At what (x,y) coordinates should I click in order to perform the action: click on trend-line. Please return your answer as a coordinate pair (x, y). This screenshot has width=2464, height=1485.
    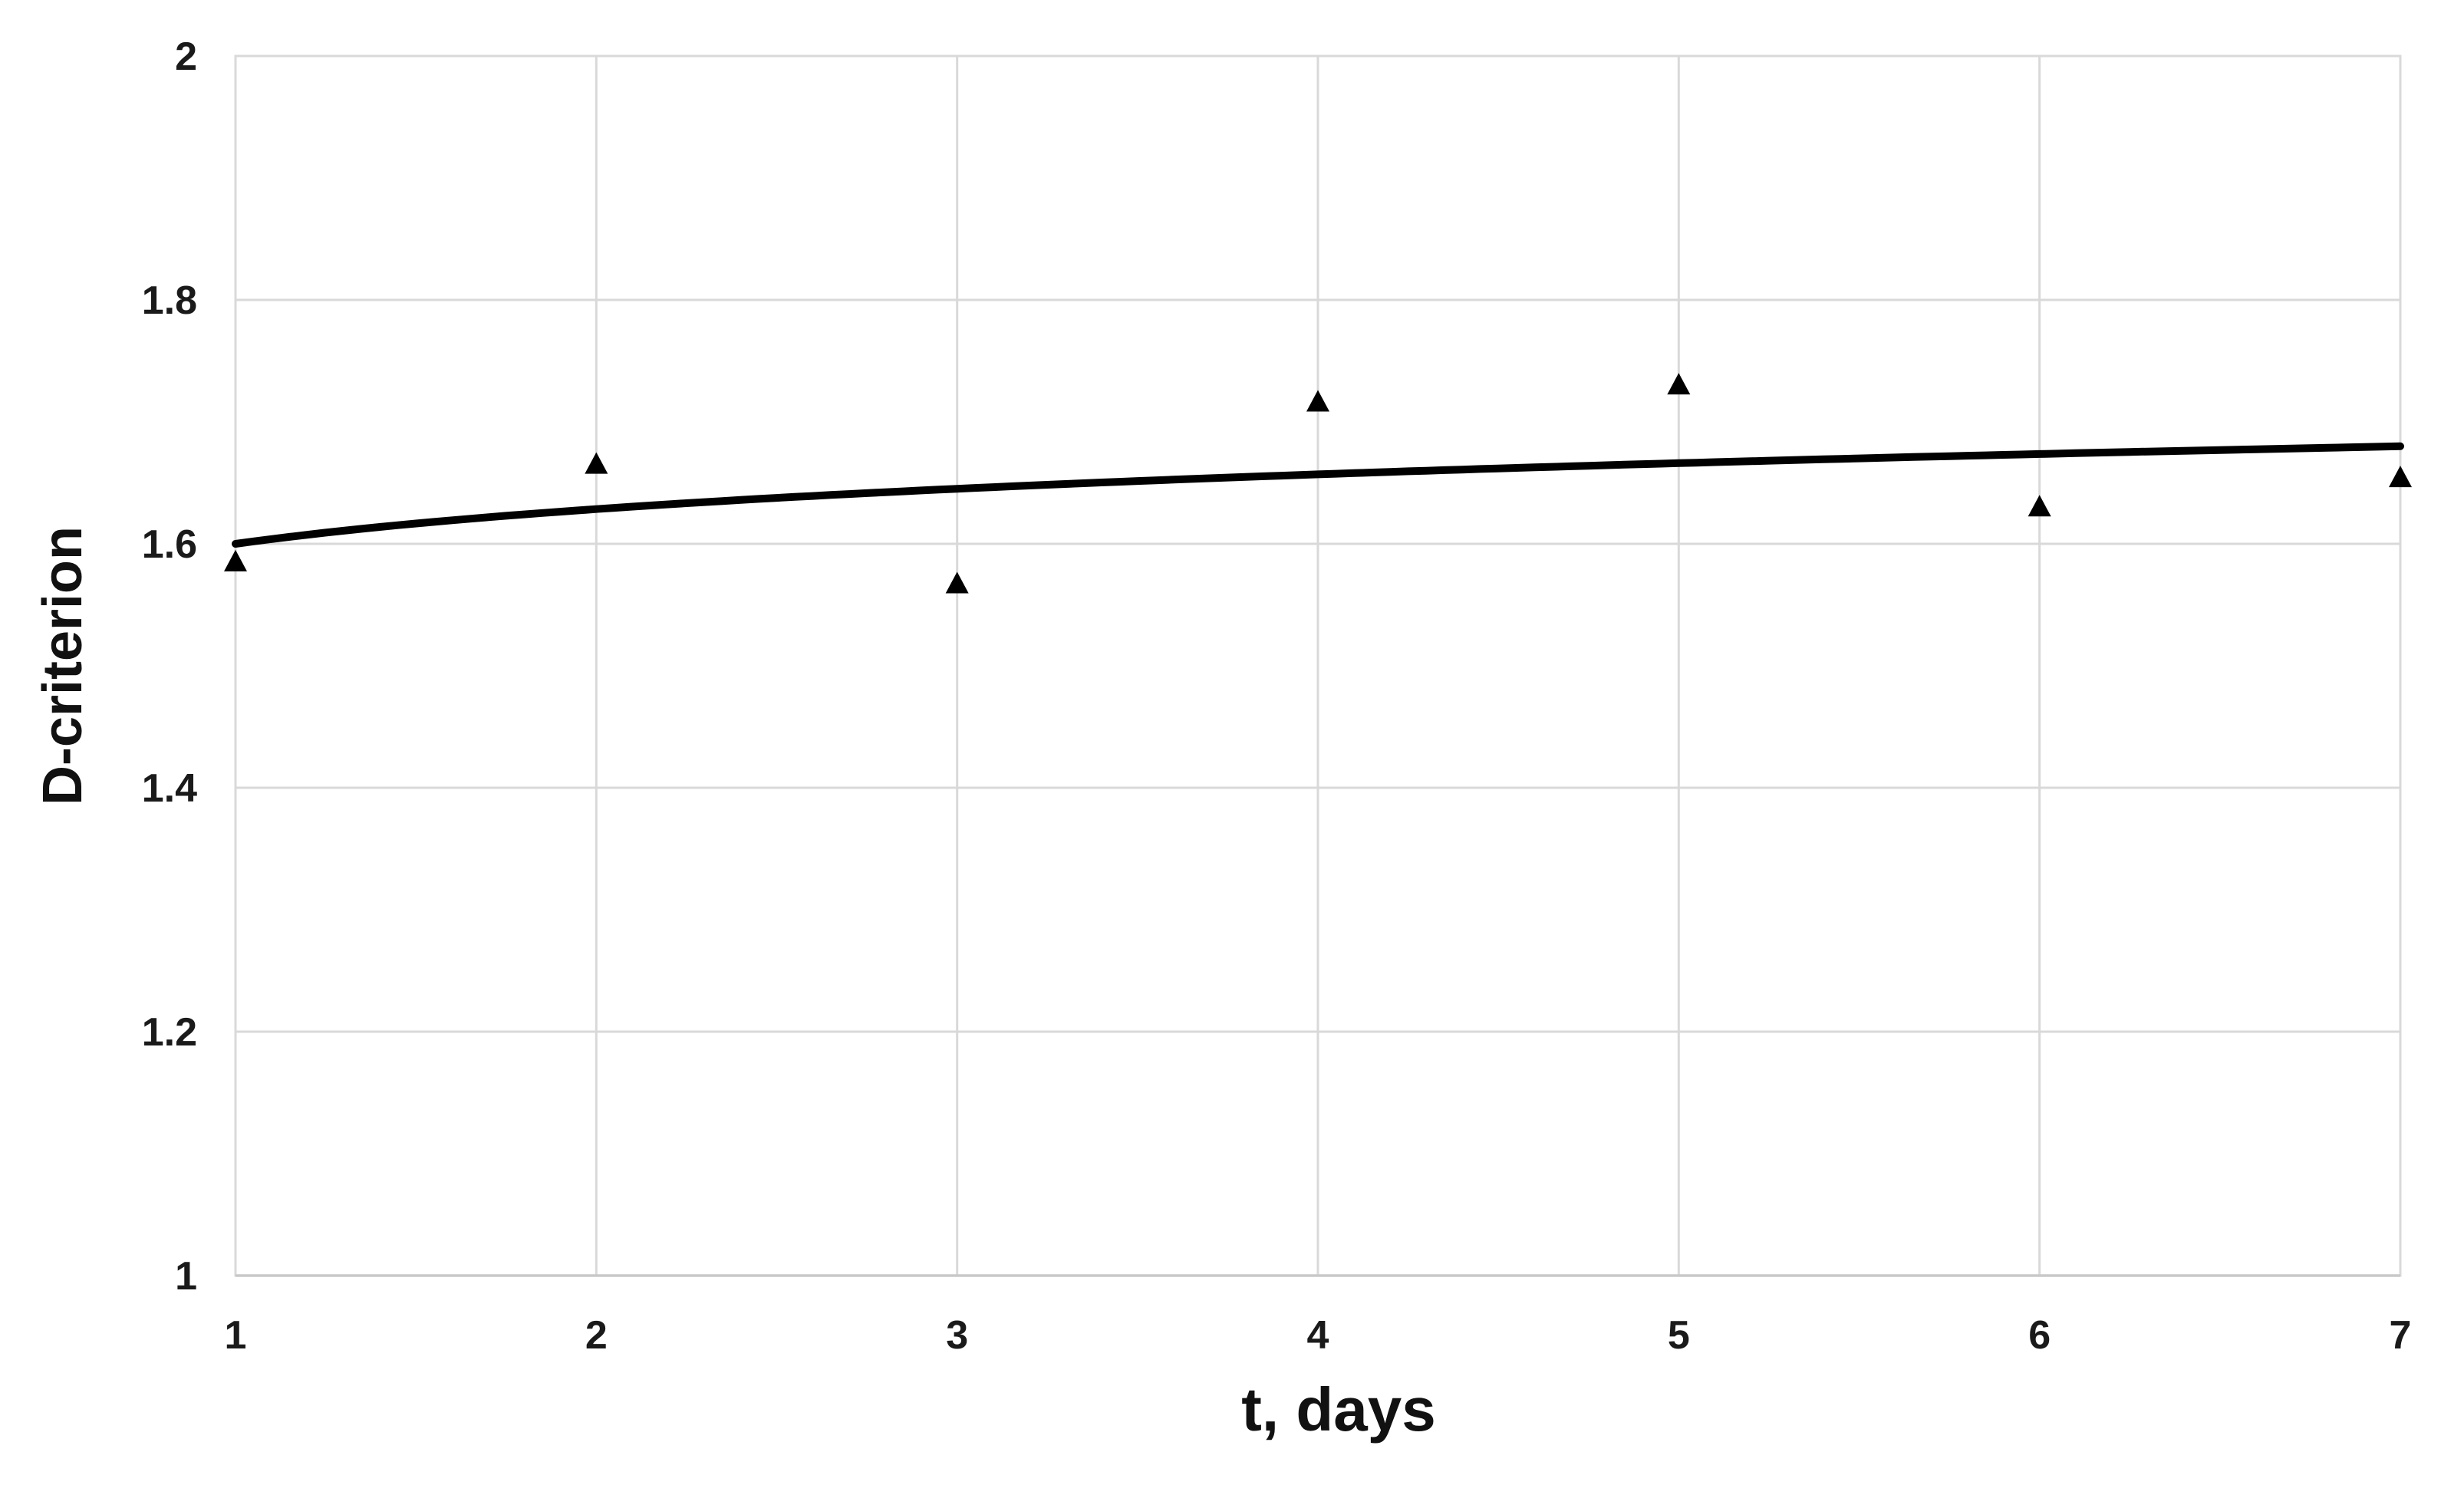
    Looking at the image, I should click on (1318, 495).